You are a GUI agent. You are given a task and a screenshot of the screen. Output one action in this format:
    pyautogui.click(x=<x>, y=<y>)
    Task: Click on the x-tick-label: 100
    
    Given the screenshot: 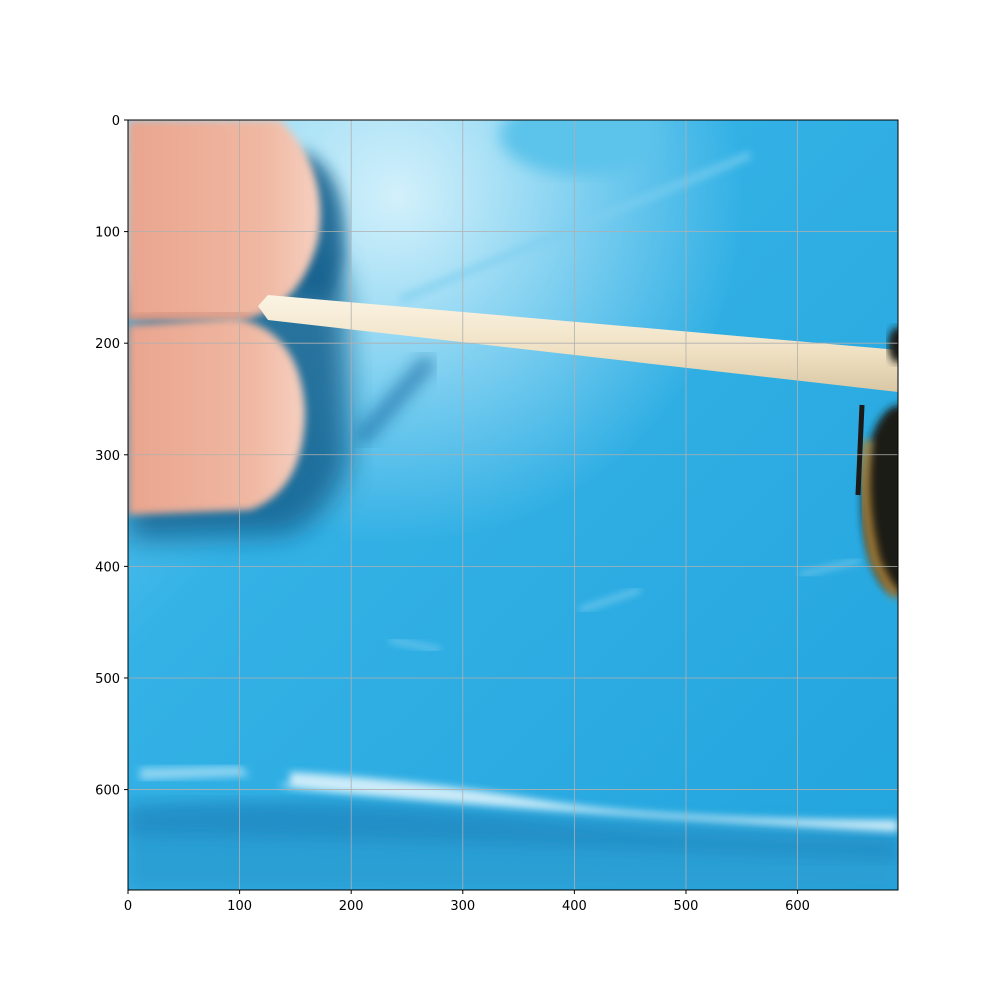 What is the action you would take?
    pyautogui.click(x=239, y=906)
    